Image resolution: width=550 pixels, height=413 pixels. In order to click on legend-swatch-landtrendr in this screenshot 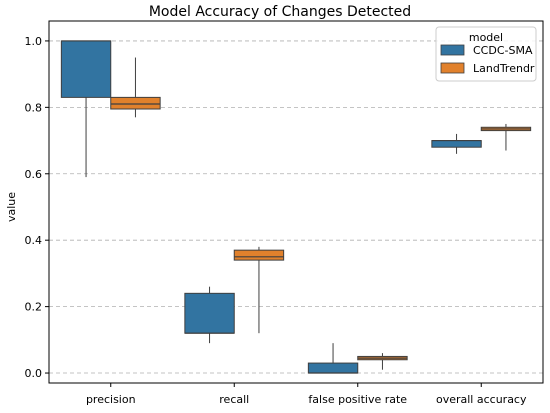, I will do `click(452, 68)`.